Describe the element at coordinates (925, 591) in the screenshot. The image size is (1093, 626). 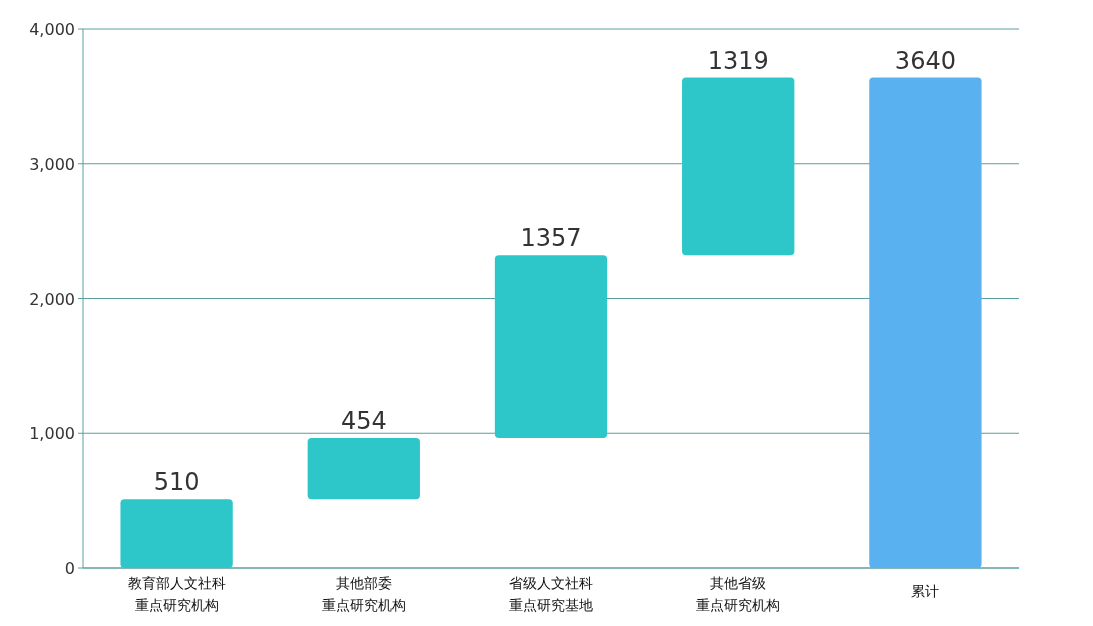
I see `x-tick-label: 累计` at that location.